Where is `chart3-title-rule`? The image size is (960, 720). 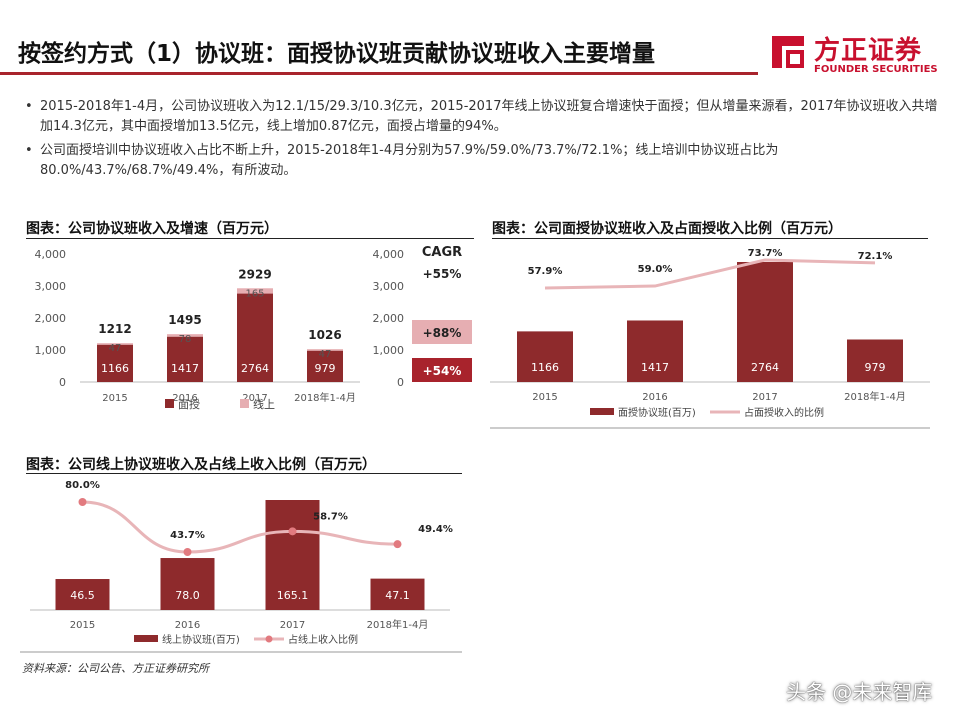
chart3-title-rule is located at coordinates (244, 473).